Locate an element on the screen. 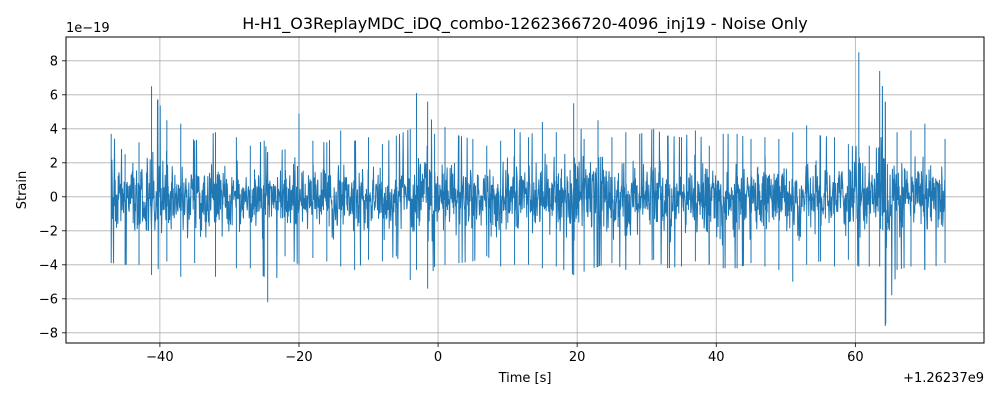 This screenshot has height=400, width=1000. x-tick-label: 0 is located at coordinates (438, 357).